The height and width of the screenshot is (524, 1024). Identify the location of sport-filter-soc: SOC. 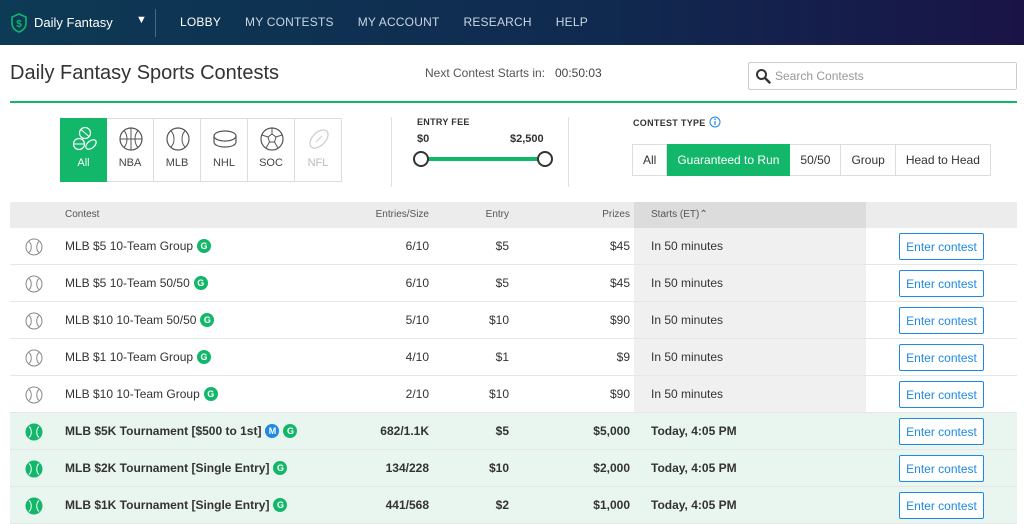
(271, 150).